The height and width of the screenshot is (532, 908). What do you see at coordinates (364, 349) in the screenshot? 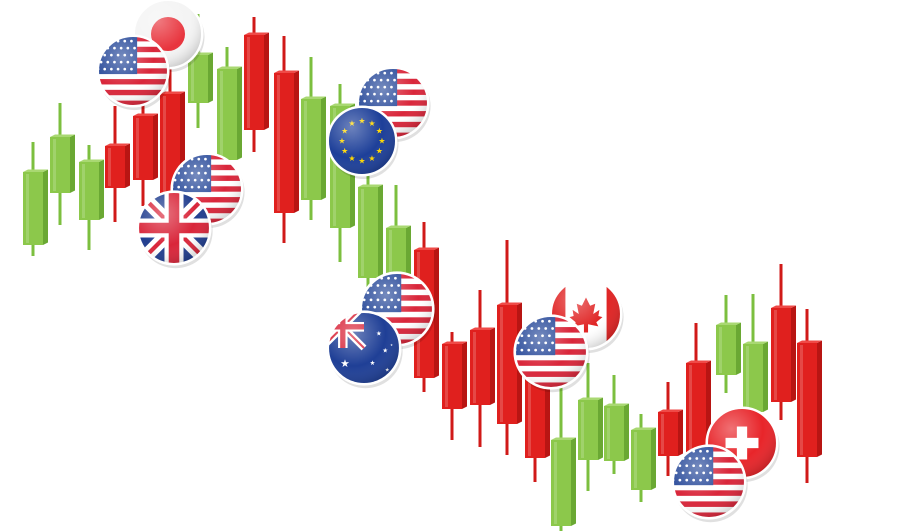
I see `australia-flag-icon: ★★★★★★` at bounding box center [364, 349].